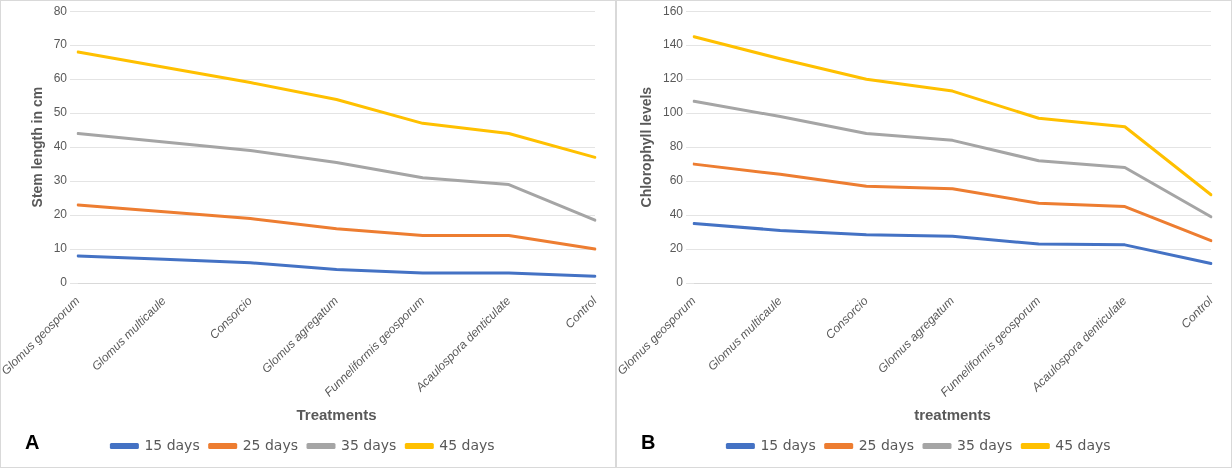  Describe the element at coordinates (60, 180) in the screenshot. I see `y-tick-label: 30` at that location.